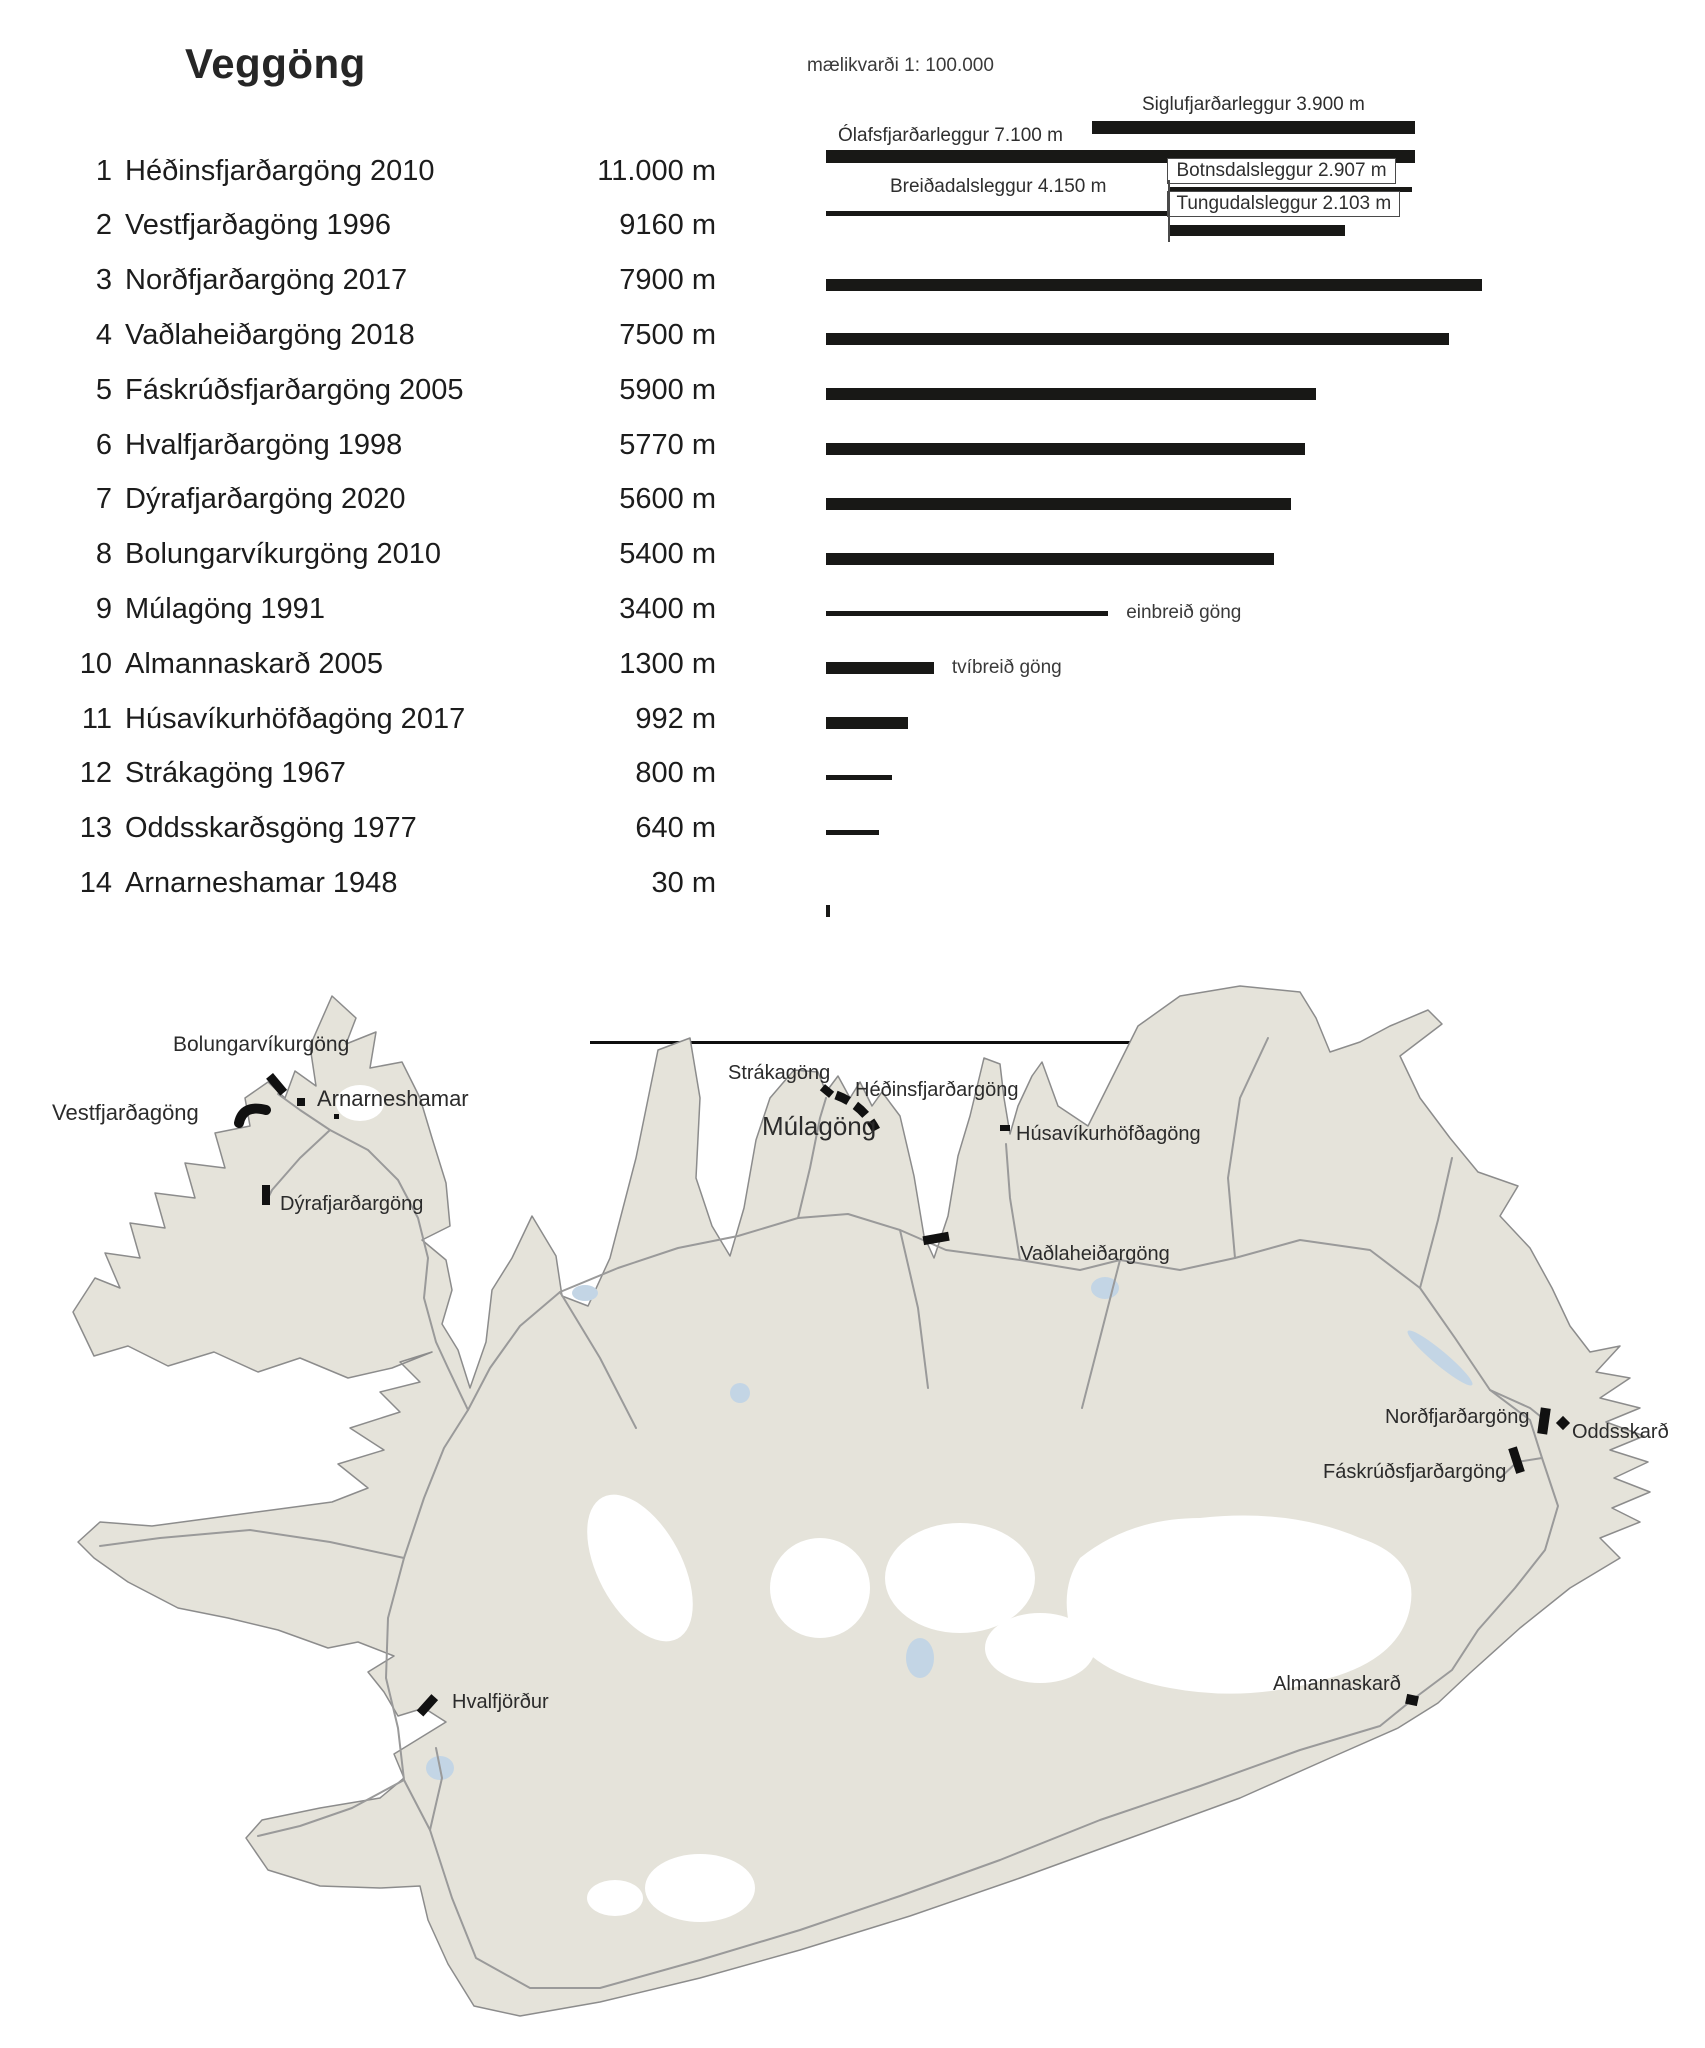 This screenshot has height=2048, width=1705. Describe the element at coordinates (254, 663) in the screenshot. I see `tunnel-name-year: Almannaskarð 2005` at that location.